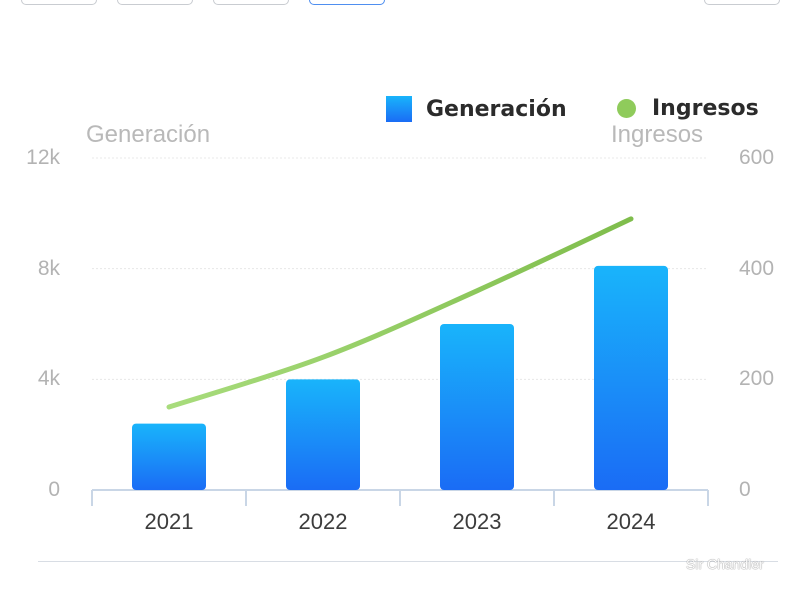  Describe the element at coordinates (399, 109) in the screenshot. I see `bar-swatch-icon` at that location.